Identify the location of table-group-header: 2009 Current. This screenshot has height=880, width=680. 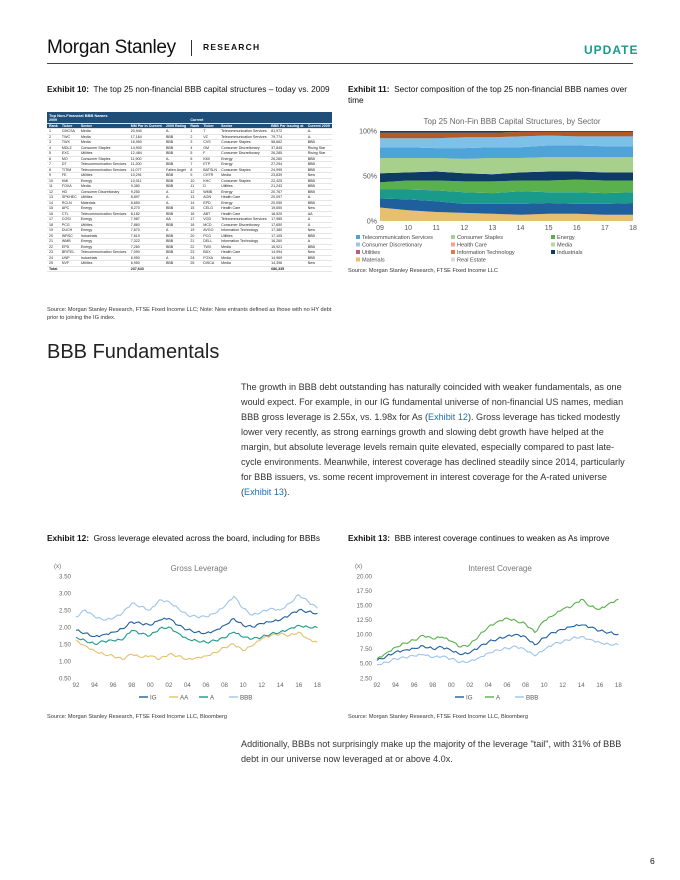
(189, 121).